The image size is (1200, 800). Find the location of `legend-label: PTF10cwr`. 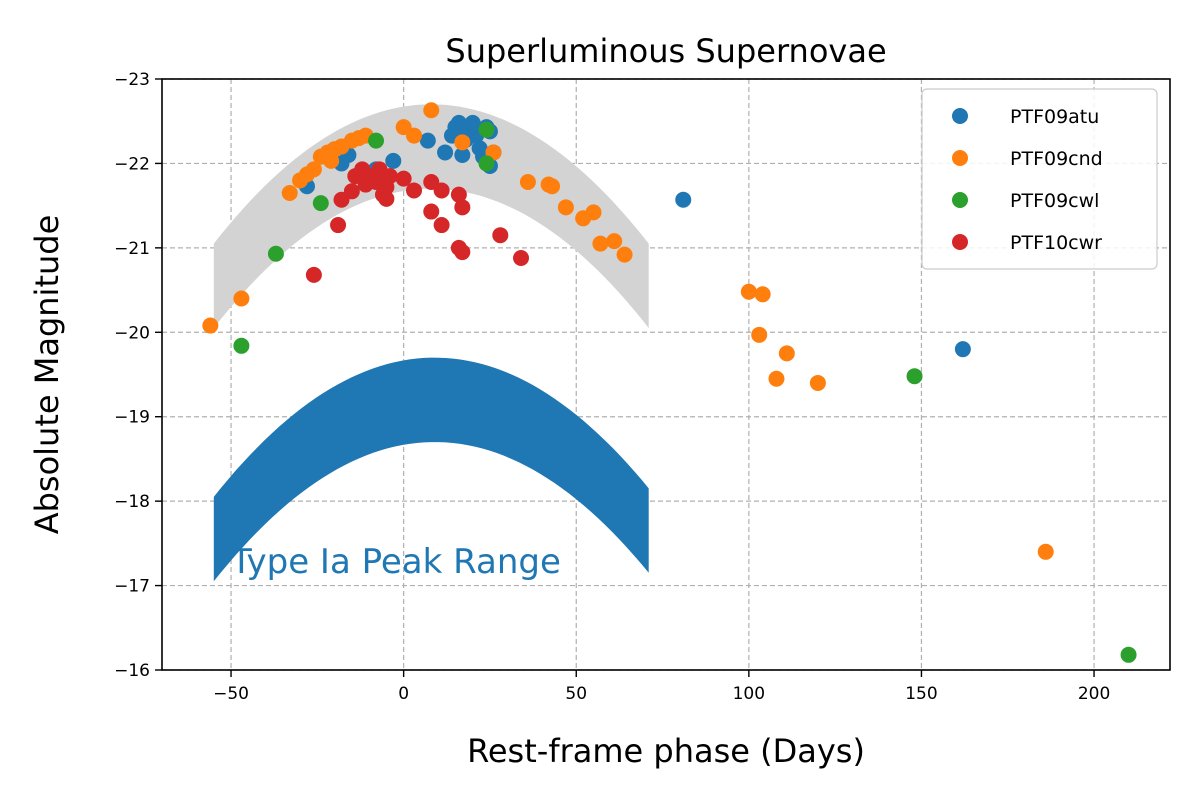

legend-label: PTF10cwr is located at coordinates (1056, 243).